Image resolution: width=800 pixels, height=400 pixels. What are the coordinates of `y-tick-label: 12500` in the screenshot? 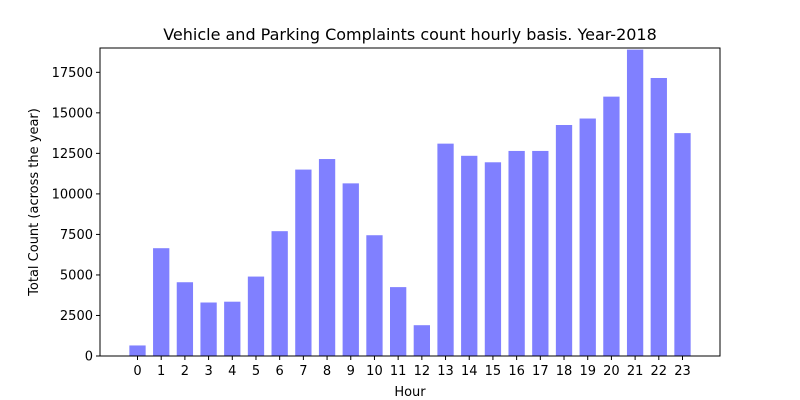 It's located at (72, 154).